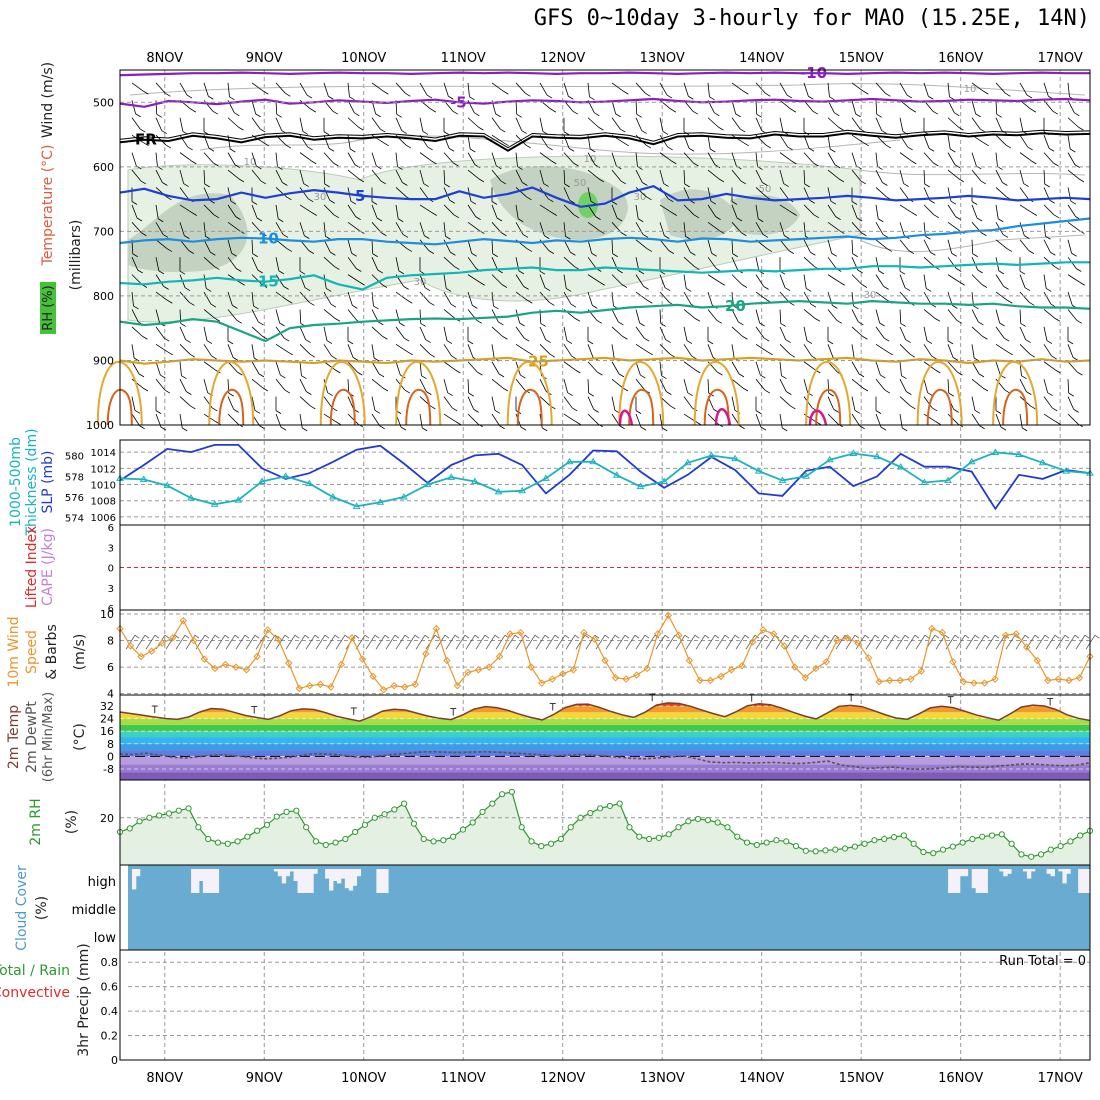  I want to click on precip-label-convective: Convective, so click(35, 993).